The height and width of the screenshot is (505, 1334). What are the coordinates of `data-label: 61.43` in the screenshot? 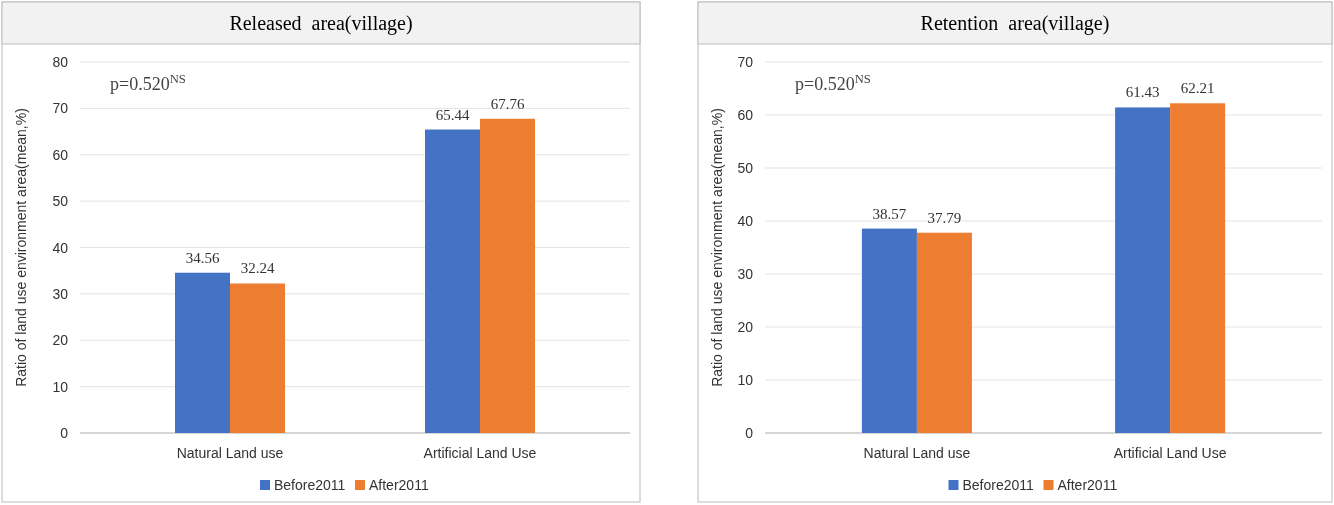 It's located at (1142, 92).